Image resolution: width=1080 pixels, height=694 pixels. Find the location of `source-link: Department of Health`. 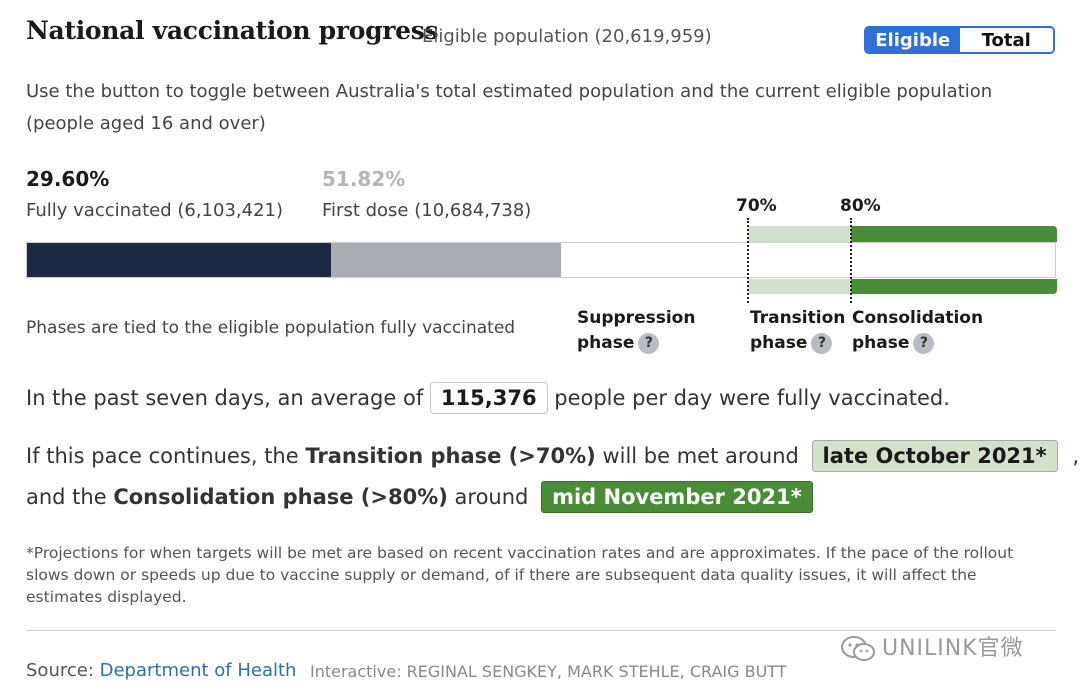

source-link: Department of Health is located at coordinates (198, 670).